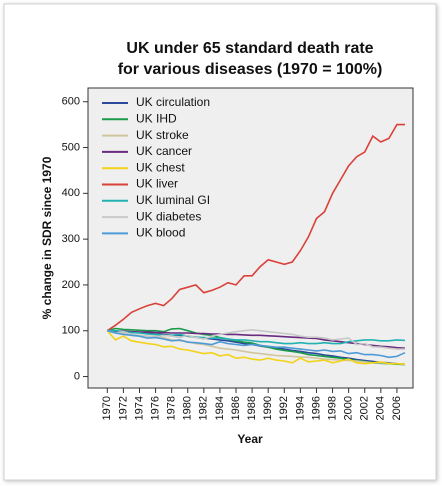 The image size is (442, 486). I want to click on y-tick-label: 500, so click(71, 147).